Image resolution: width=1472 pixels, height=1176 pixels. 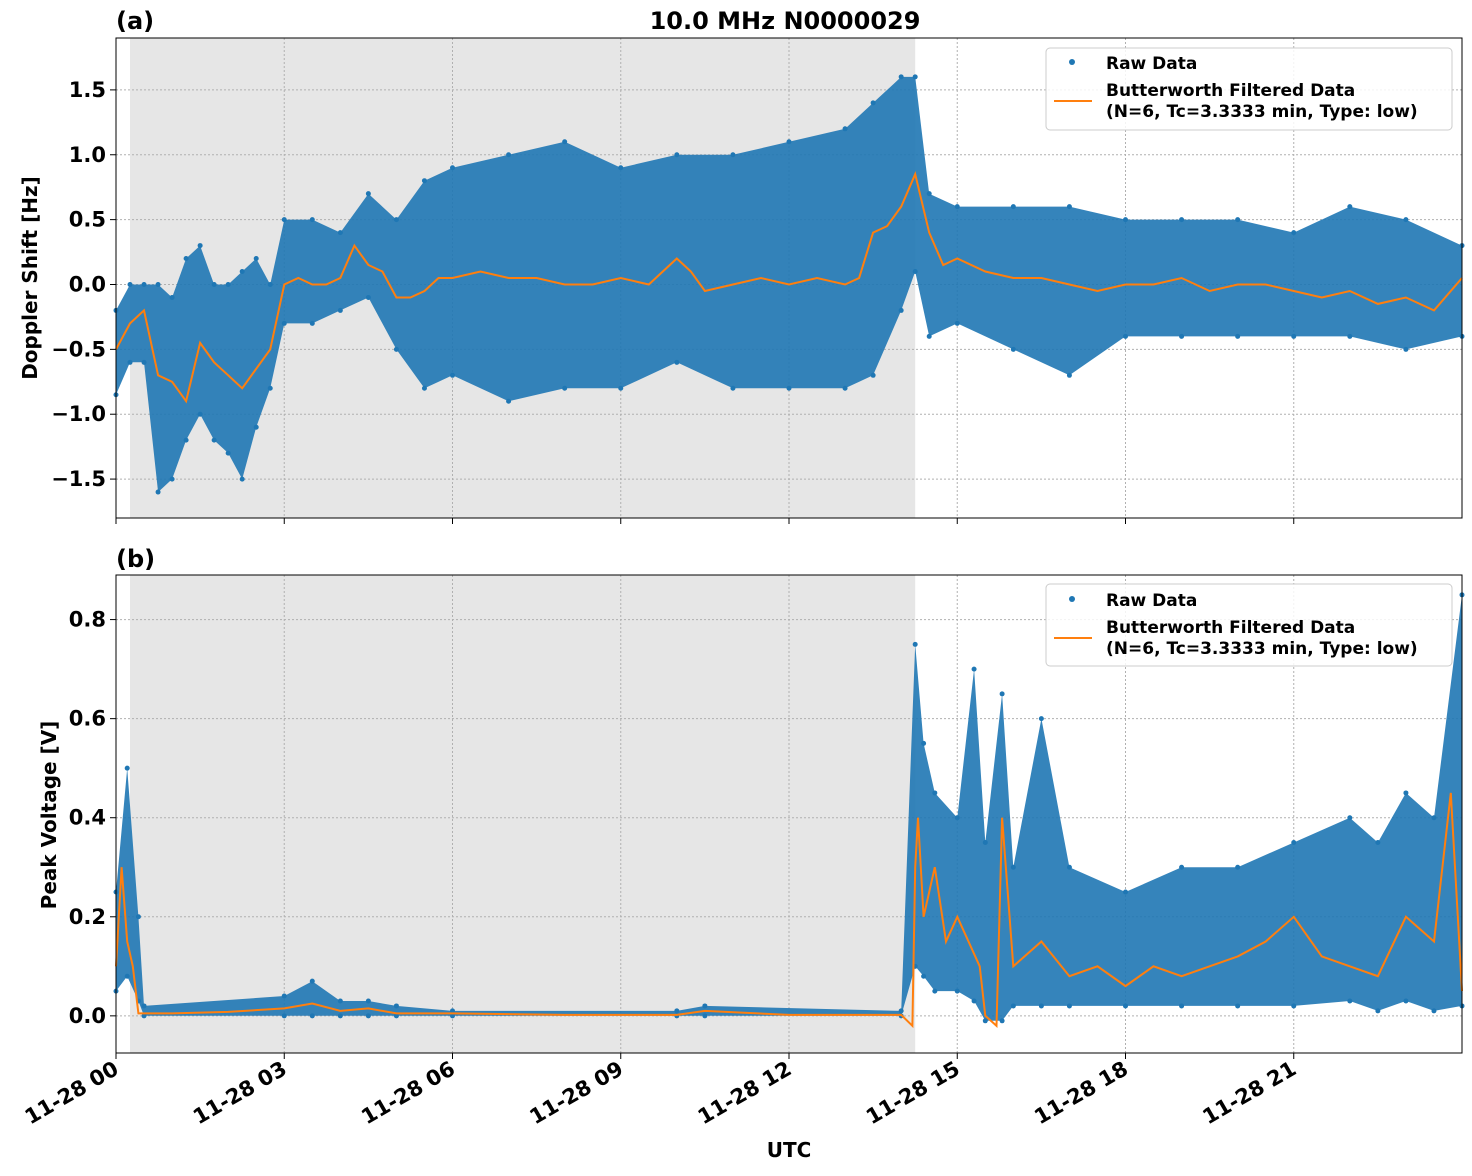 I want to click on panel-b-ylabel: Peak Voltage [V], so click(x=49, y=815).